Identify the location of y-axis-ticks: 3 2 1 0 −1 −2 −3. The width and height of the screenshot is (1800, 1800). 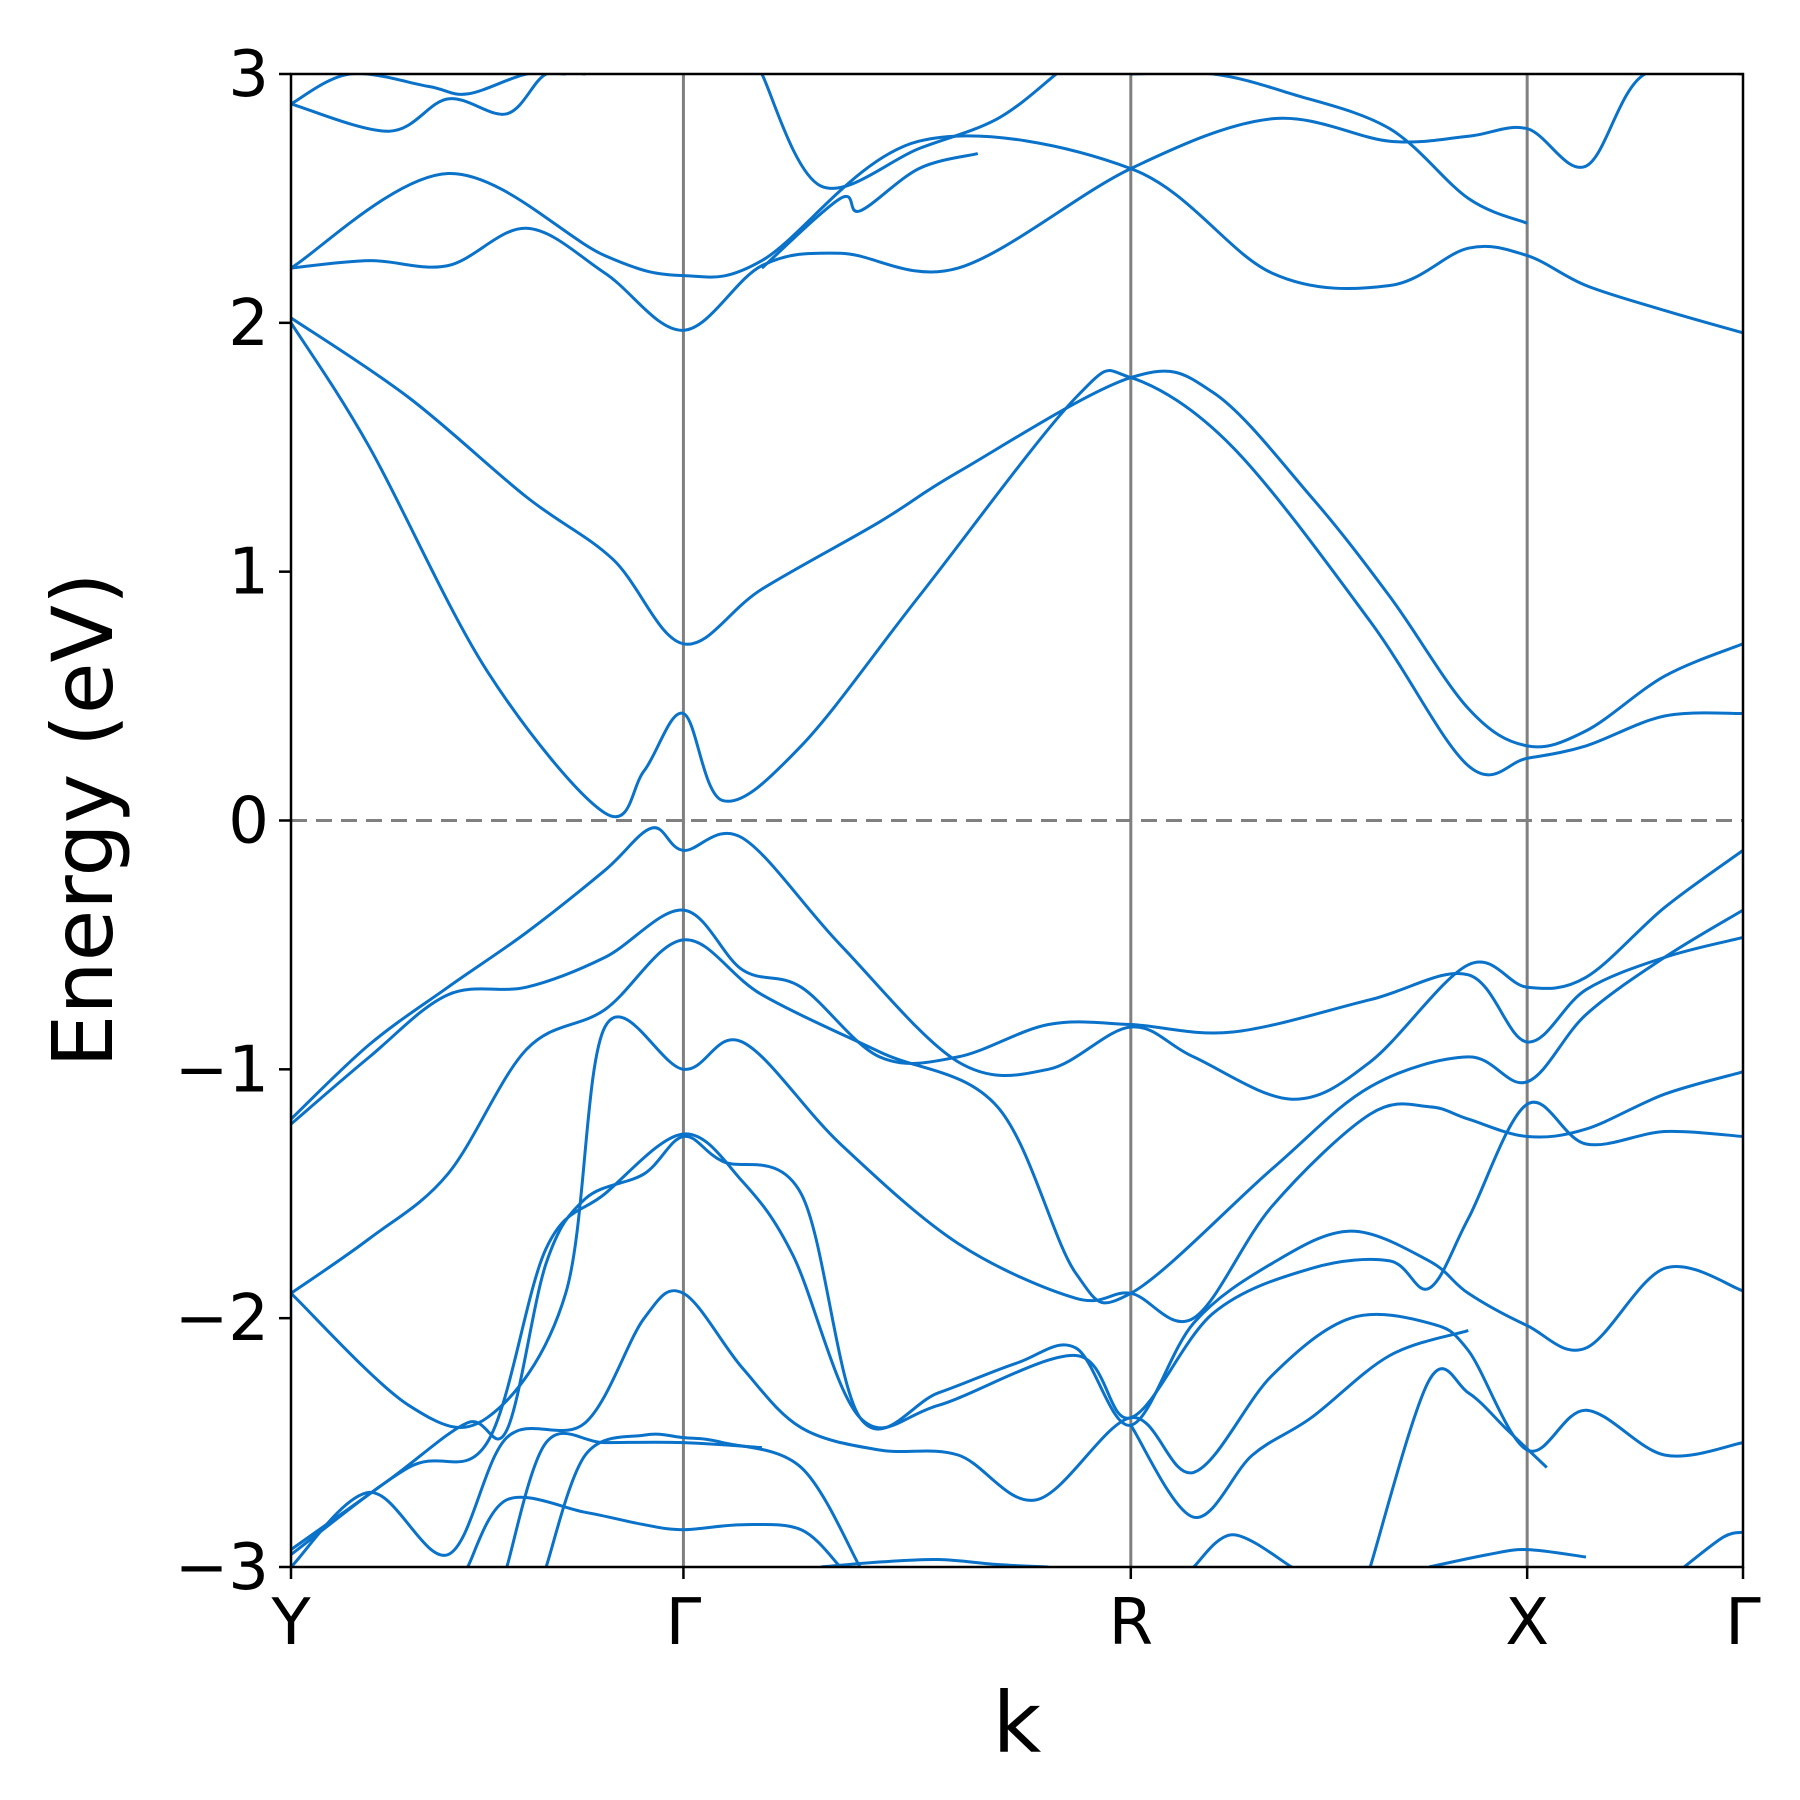
(233, 821).